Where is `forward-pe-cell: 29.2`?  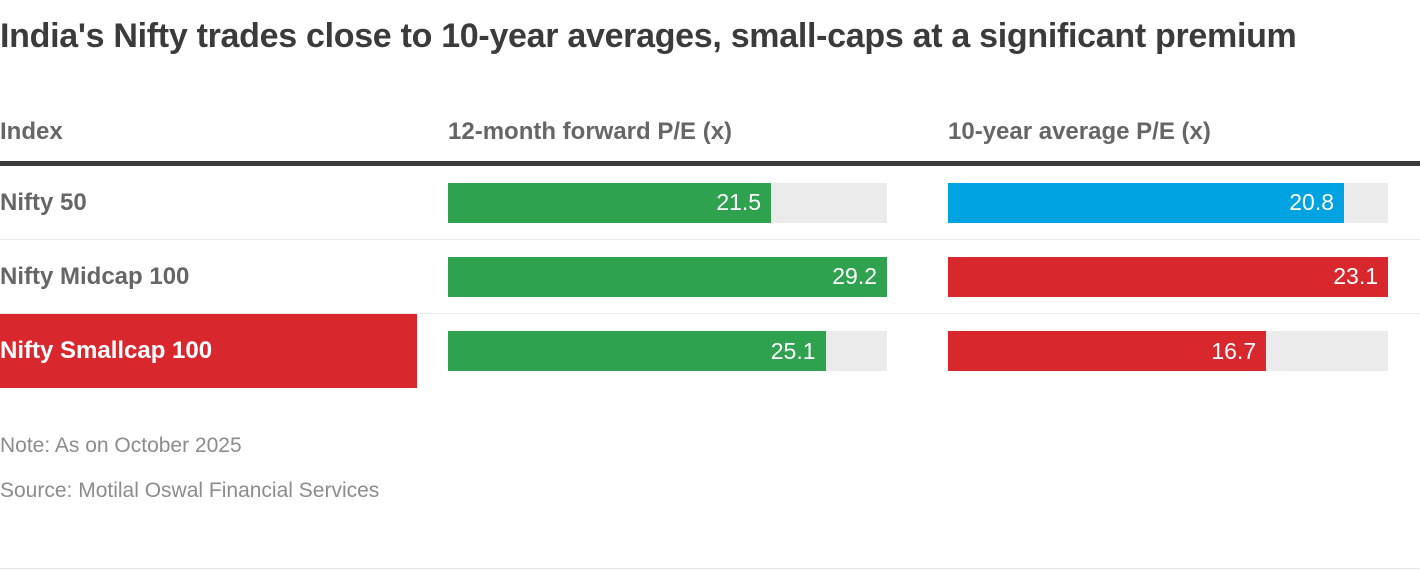 forward-pe-cell: 29.2 is located at coordinates (667, 276).